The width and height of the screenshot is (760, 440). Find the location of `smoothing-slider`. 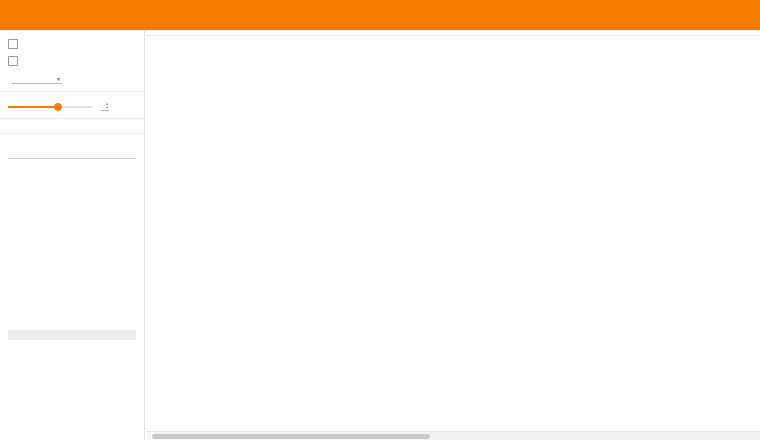

smoothing-slider is located at coordinates (50, 106).